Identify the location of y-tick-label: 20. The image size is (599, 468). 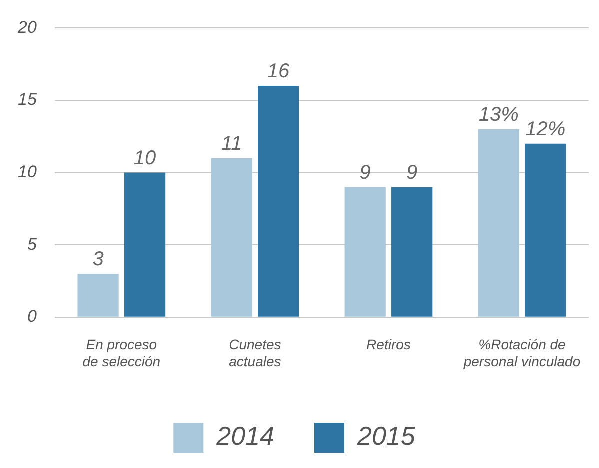
(27, 27).